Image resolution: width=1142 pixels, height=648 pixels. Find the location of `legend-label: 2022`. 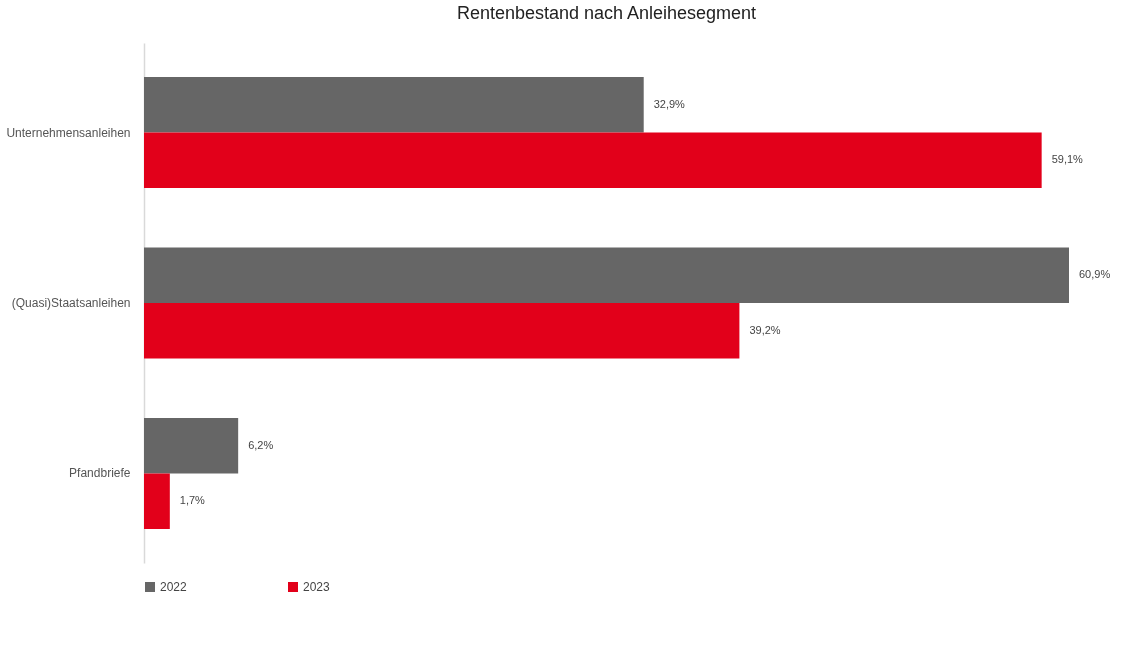

legend-label: 2022 is located at coordinates (174, 587).